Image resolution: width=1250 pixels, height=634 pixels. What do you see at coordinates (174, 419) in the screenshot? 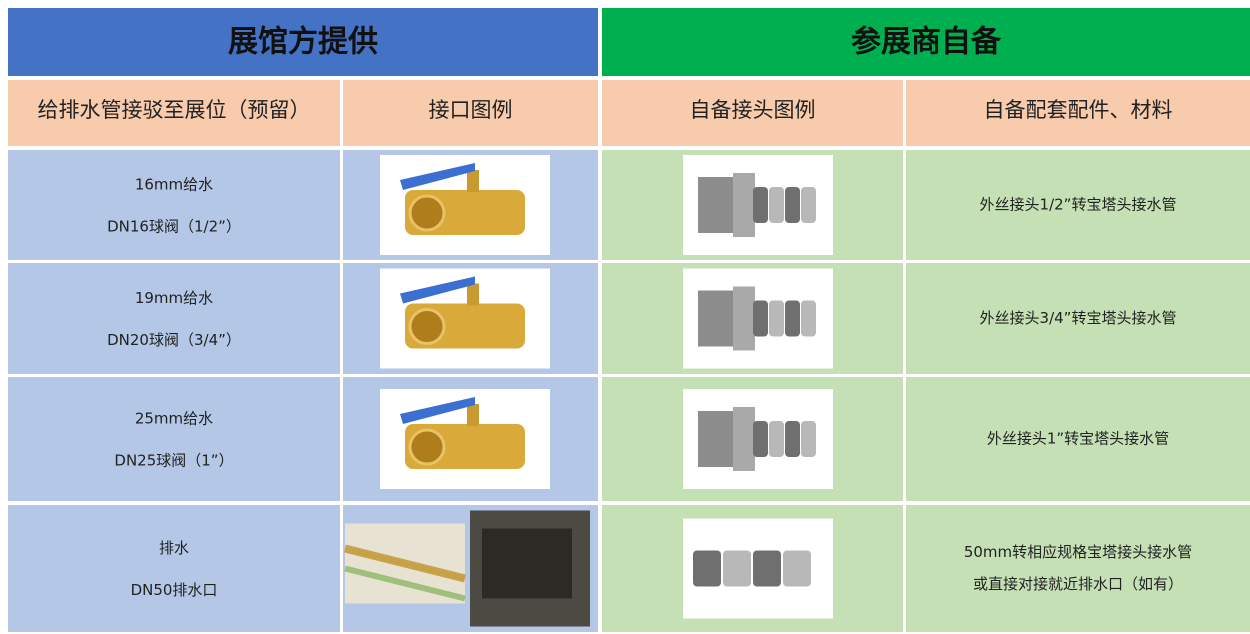
I see `supply-text: 25mm给水` at bounding box center [174, 419].